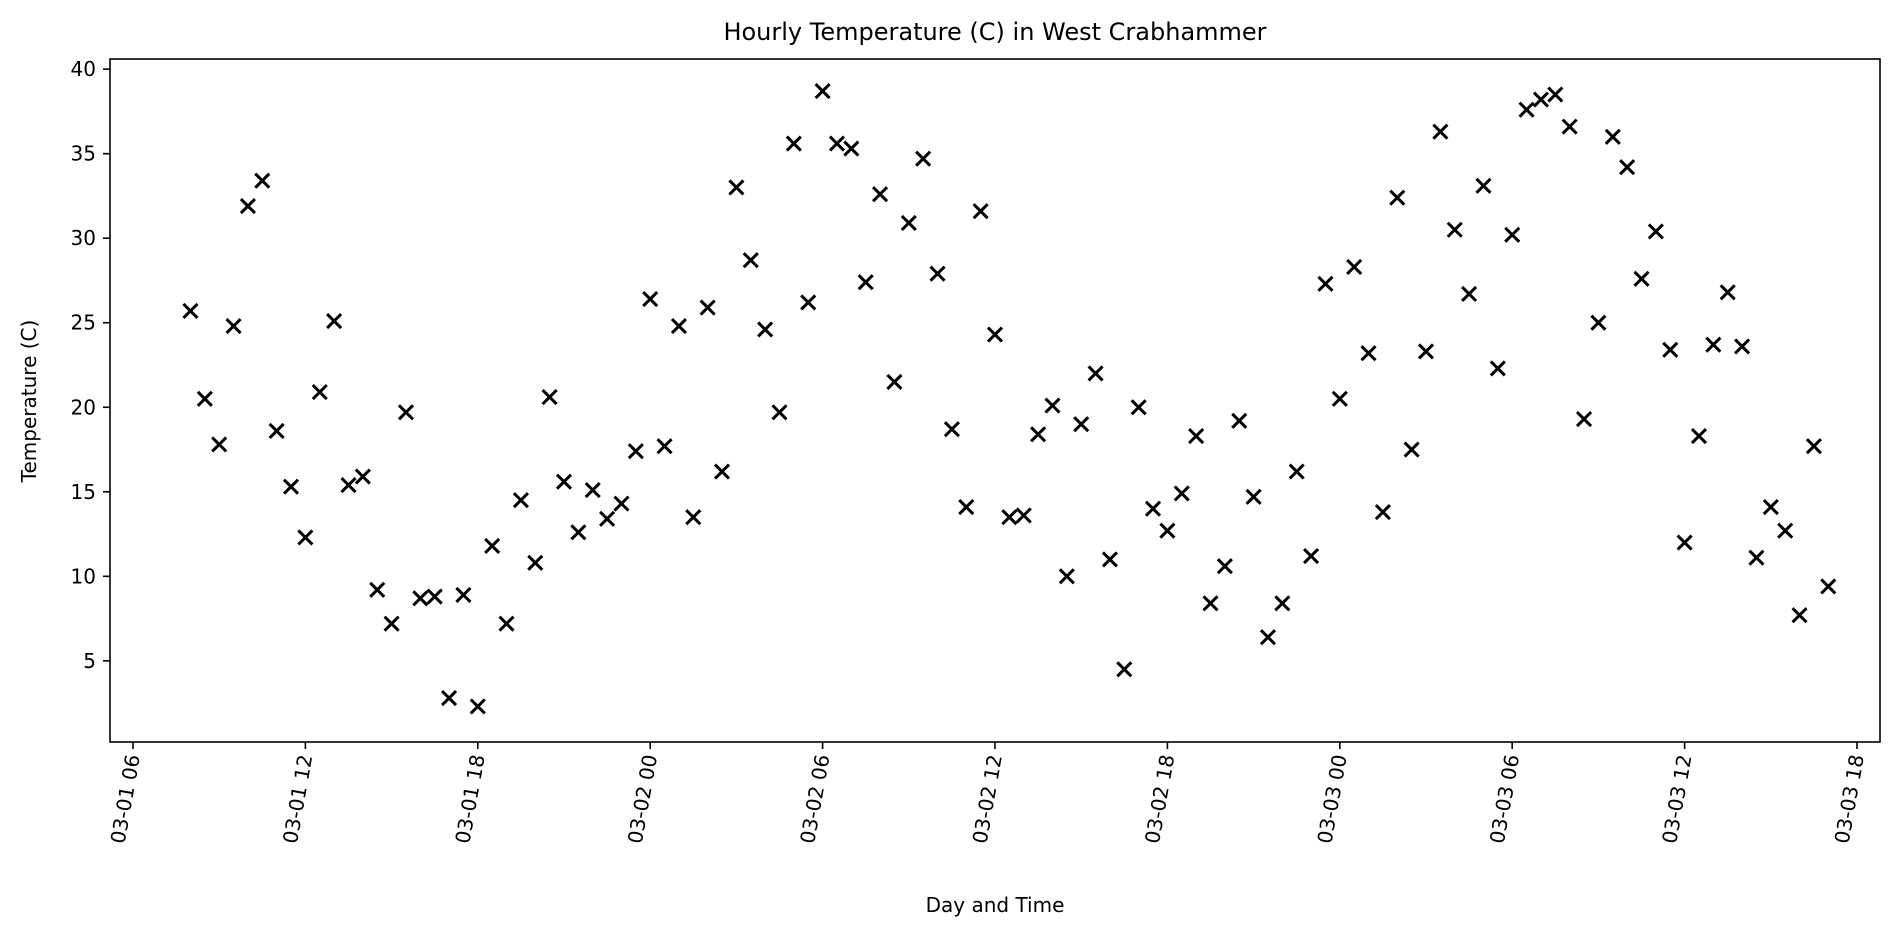  I want to click on x-tick-label: 03-03 12, so click(1676, 799).